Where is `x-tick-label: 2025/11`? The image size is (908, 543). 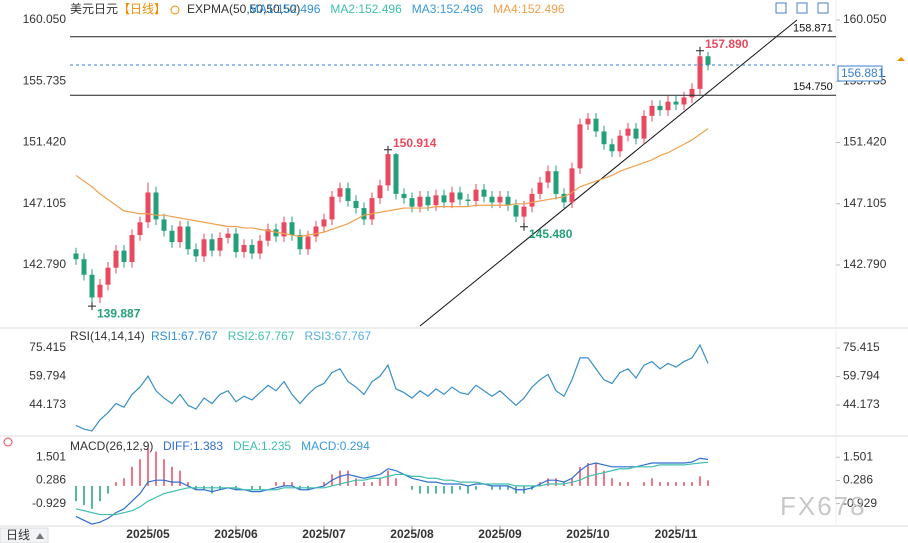 x-tick-label: 2025/11 is located at coordinates (676, 534).